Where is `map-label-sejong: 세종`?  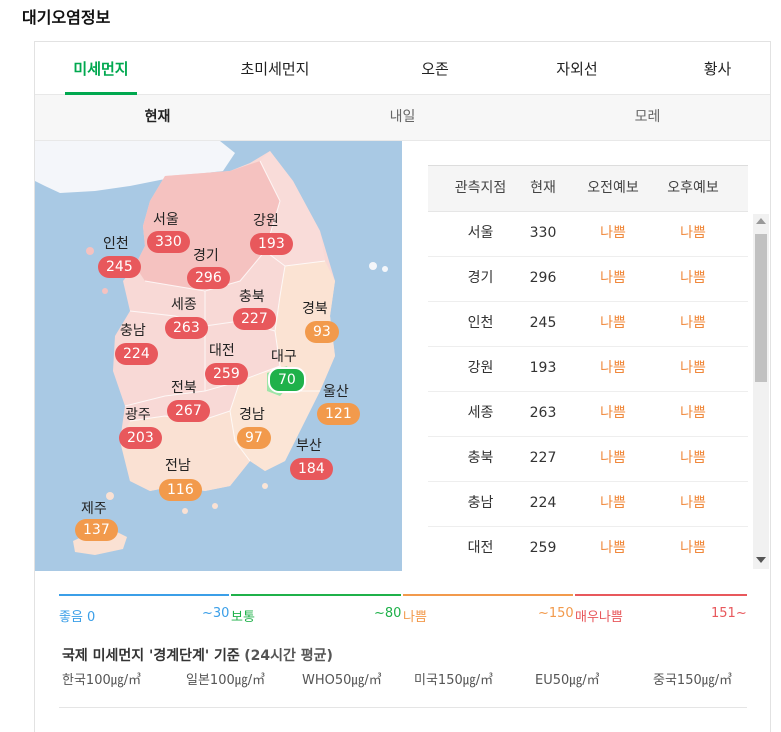
map-label-sejong: 세종 is located at coordinates (184, 305).